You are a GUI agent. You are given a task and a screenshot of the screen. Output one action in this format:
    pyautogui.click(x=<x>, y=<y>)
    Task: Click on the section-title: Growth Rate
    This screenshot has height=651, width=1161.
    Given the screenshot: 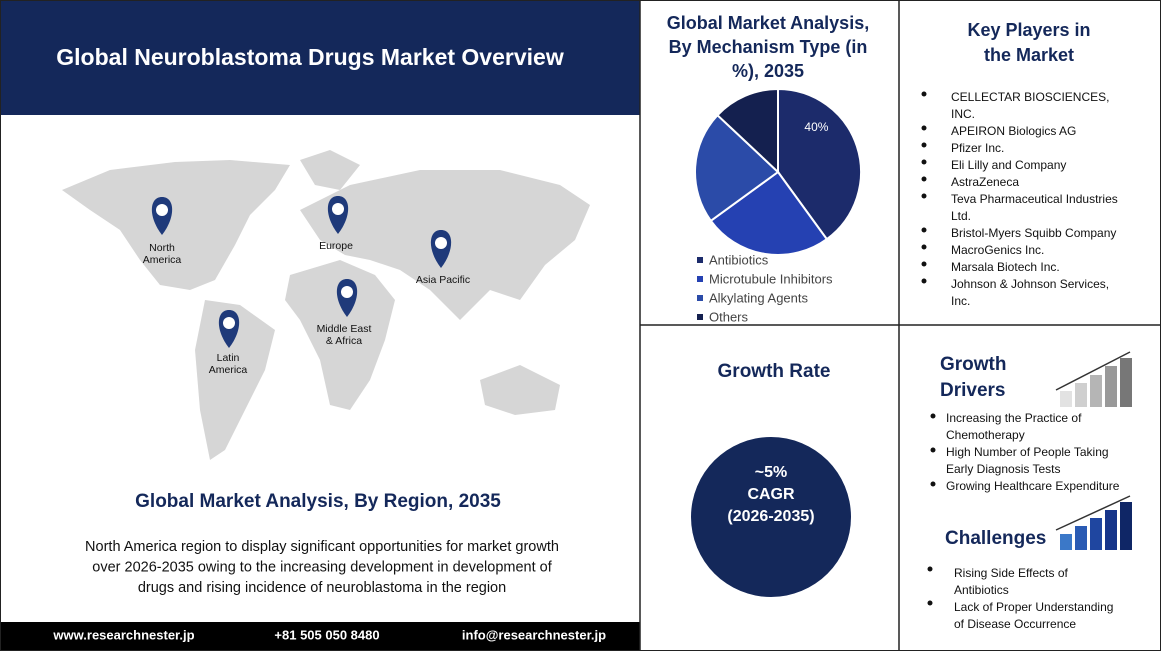 What is the action you would take?
    pyautogui.click(x=774, y=371)
    